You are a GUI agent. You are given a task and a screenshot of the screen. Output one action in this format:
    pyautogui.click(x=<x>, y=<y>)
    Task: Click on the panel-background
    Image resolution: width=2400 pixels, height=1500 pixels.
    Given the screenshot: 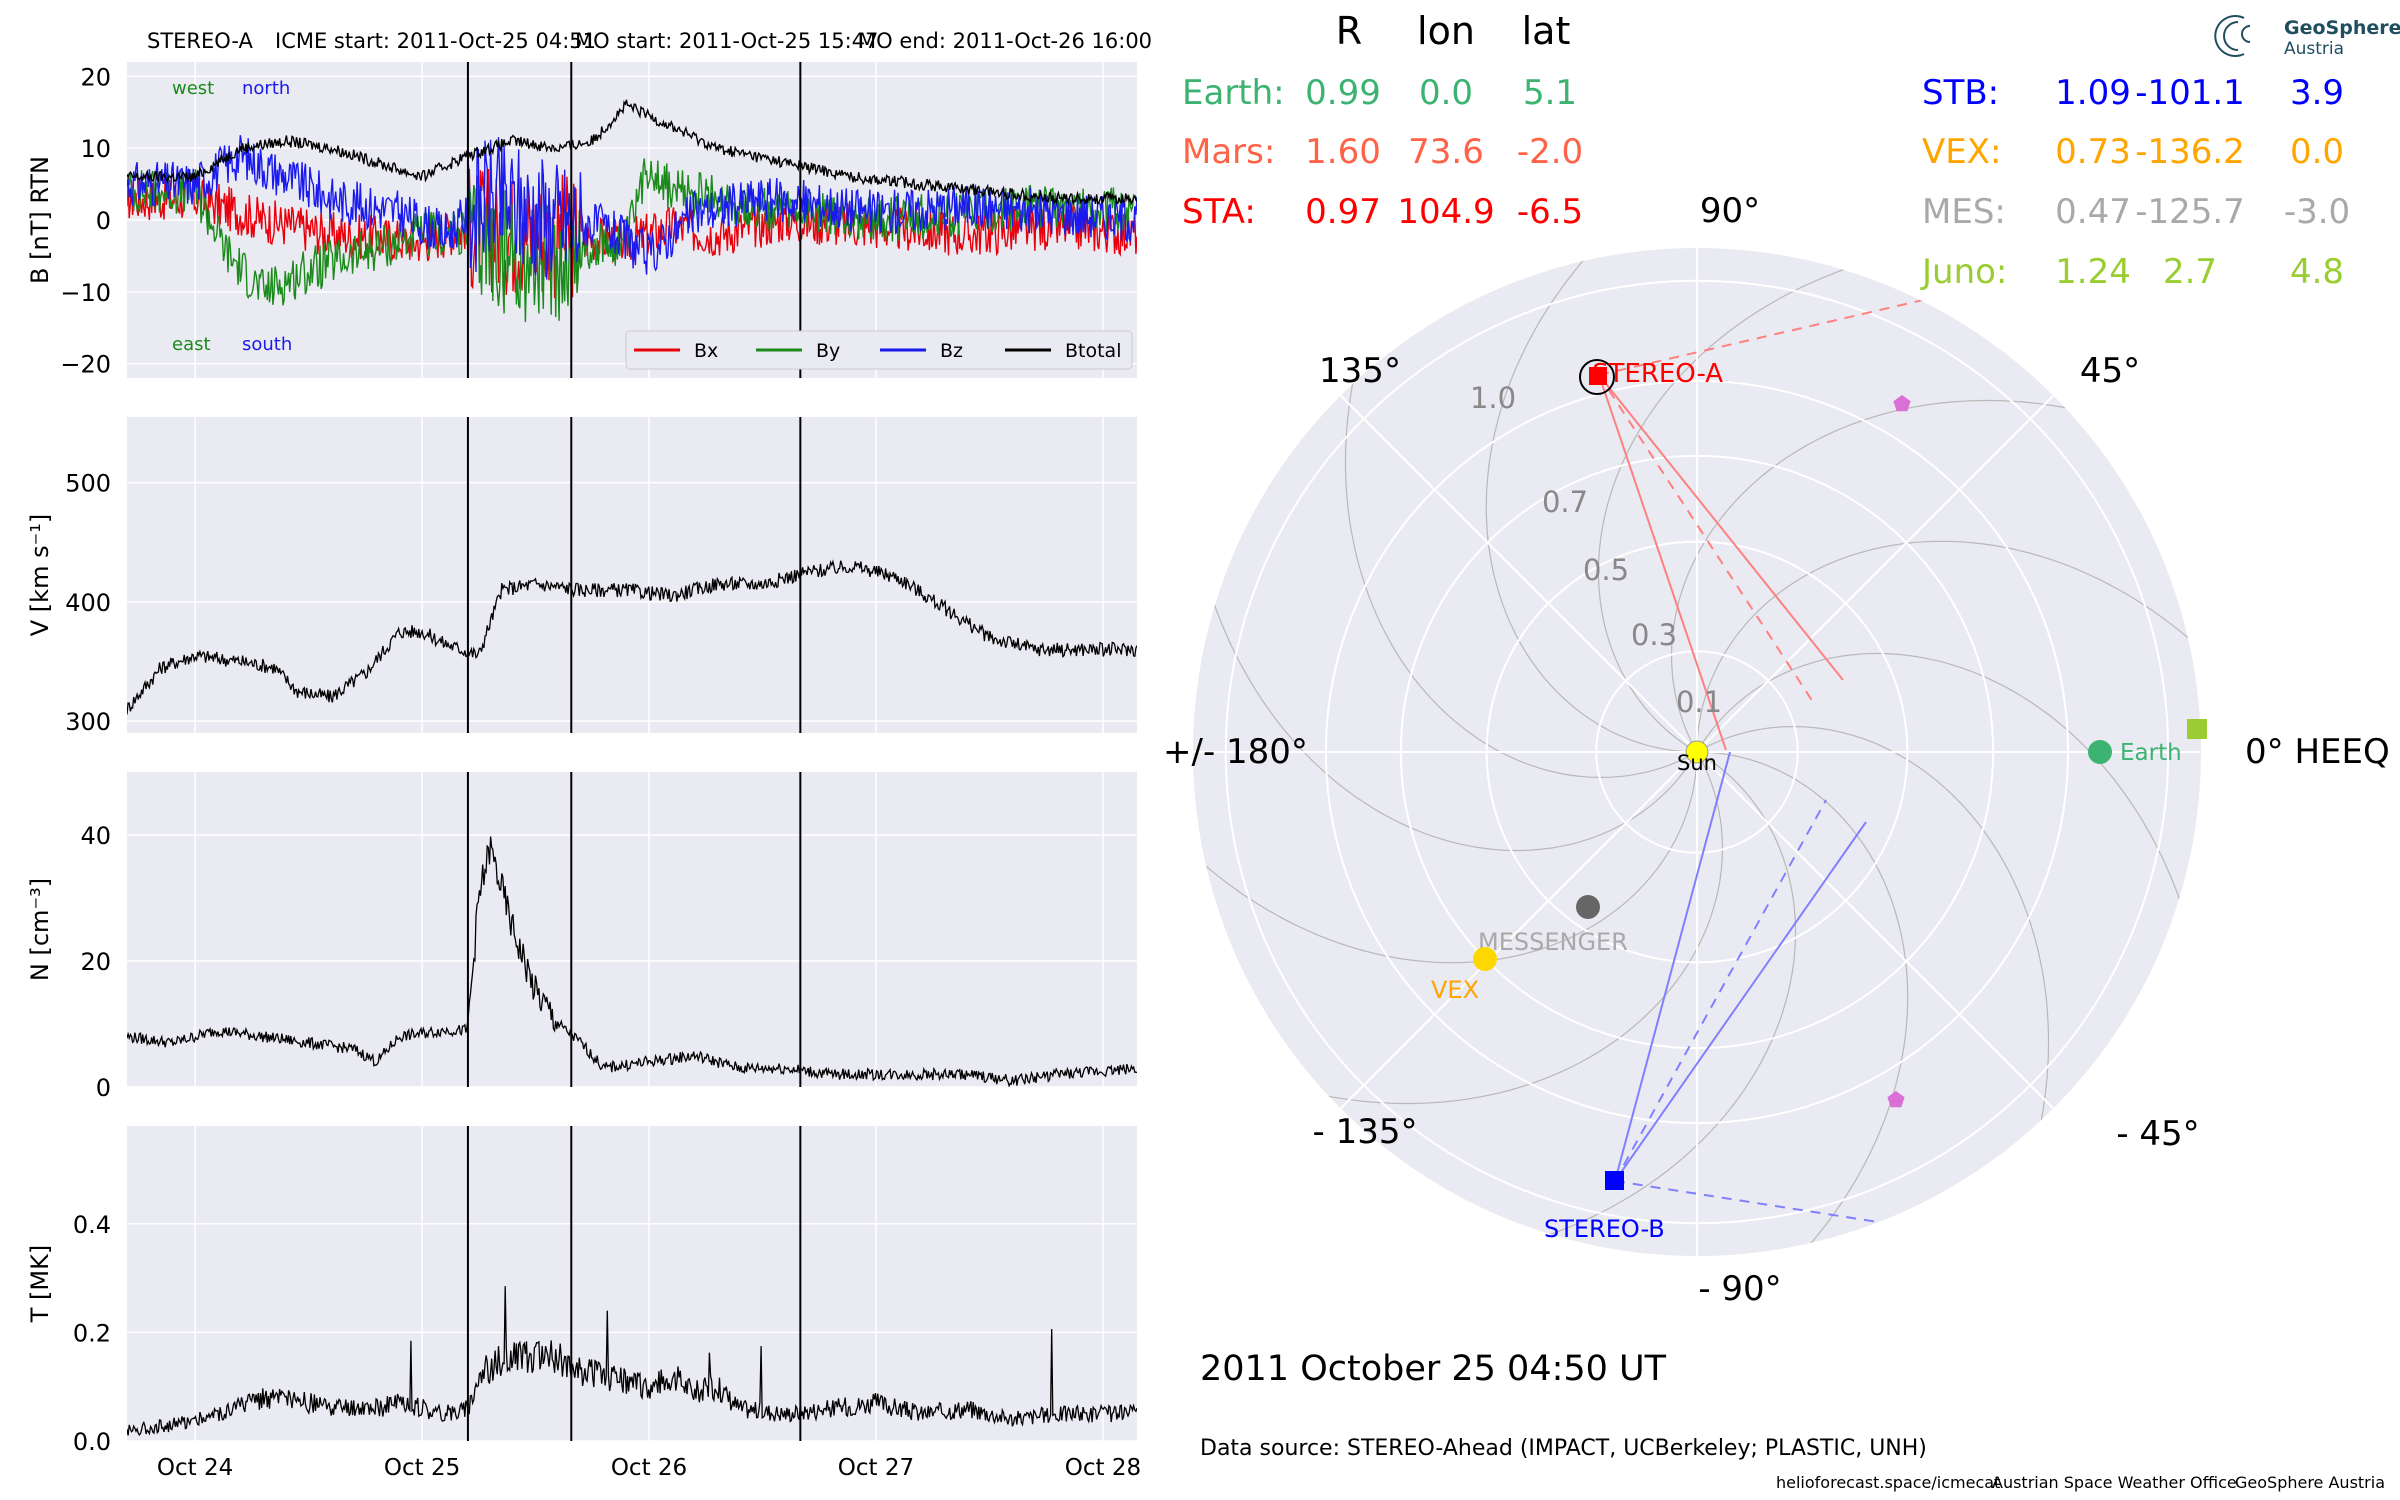 What is the action you would take?
    pyautogui.click(x=632, y=575)
    